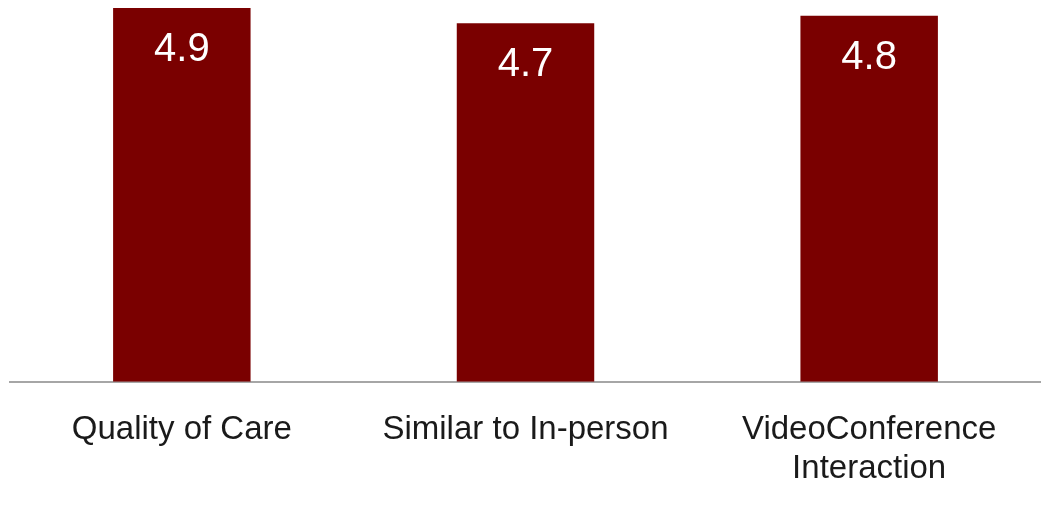 The image size is (1041, 517). I want to click on data-label: 4.7, so click(525, 62).